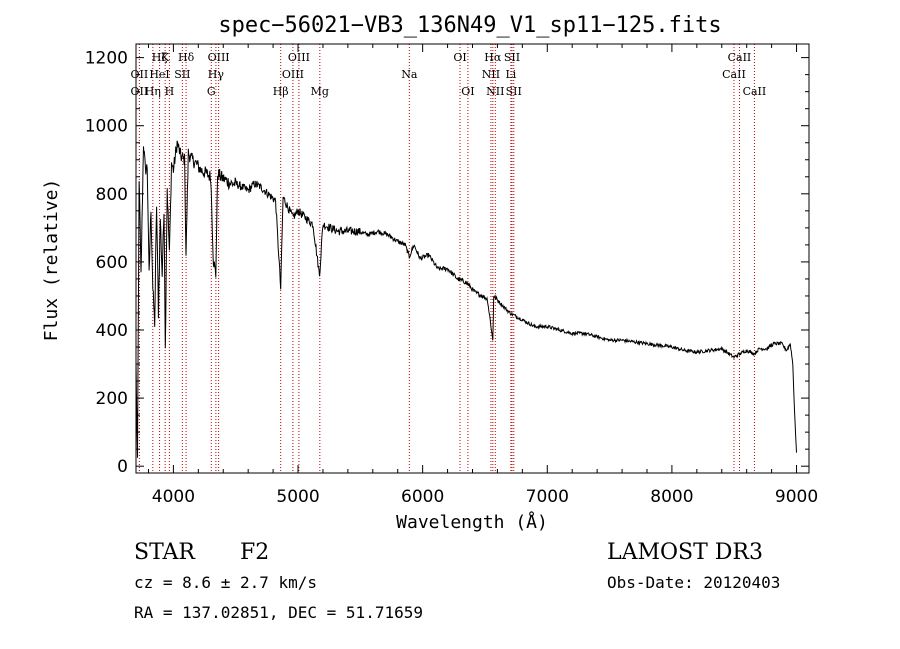 Image resolution: width=900 pixels, height=649 pixels. I want to click on feature-line-label: G, so click(211, 91).